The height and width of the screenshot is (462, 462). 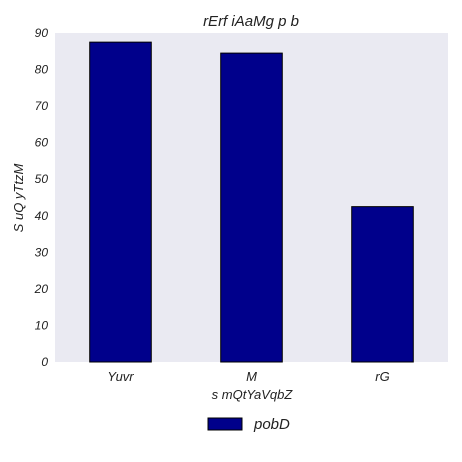 I want to click on y-axis-ticks: 0 10 20 30 40 50 60 70 80 90, so click(x=41, y=197).